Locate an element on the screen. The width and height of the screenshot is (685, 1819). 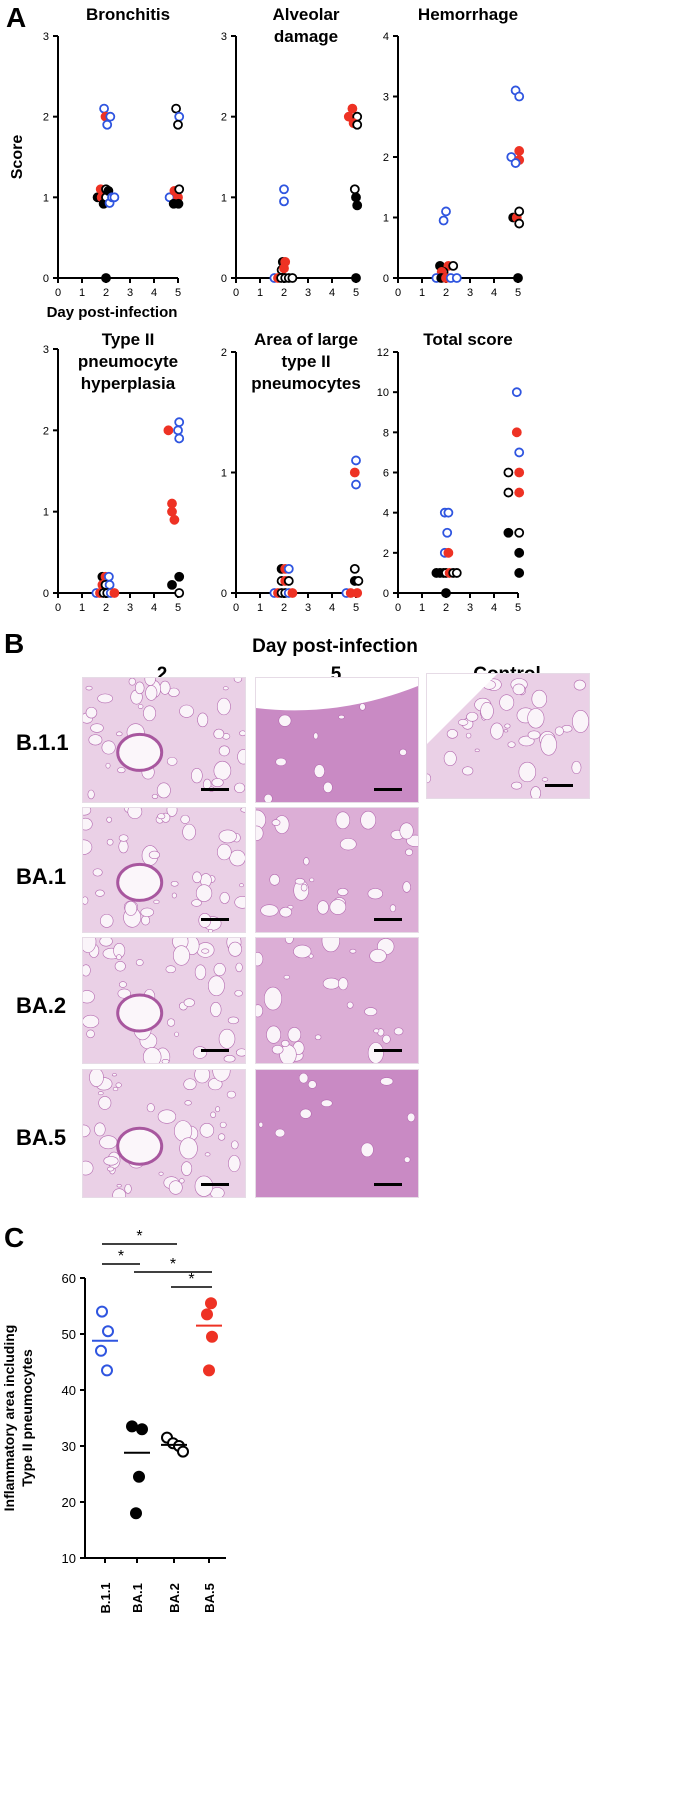
row-label-ba5: BA.5 is located at coordinates (41, 1137).